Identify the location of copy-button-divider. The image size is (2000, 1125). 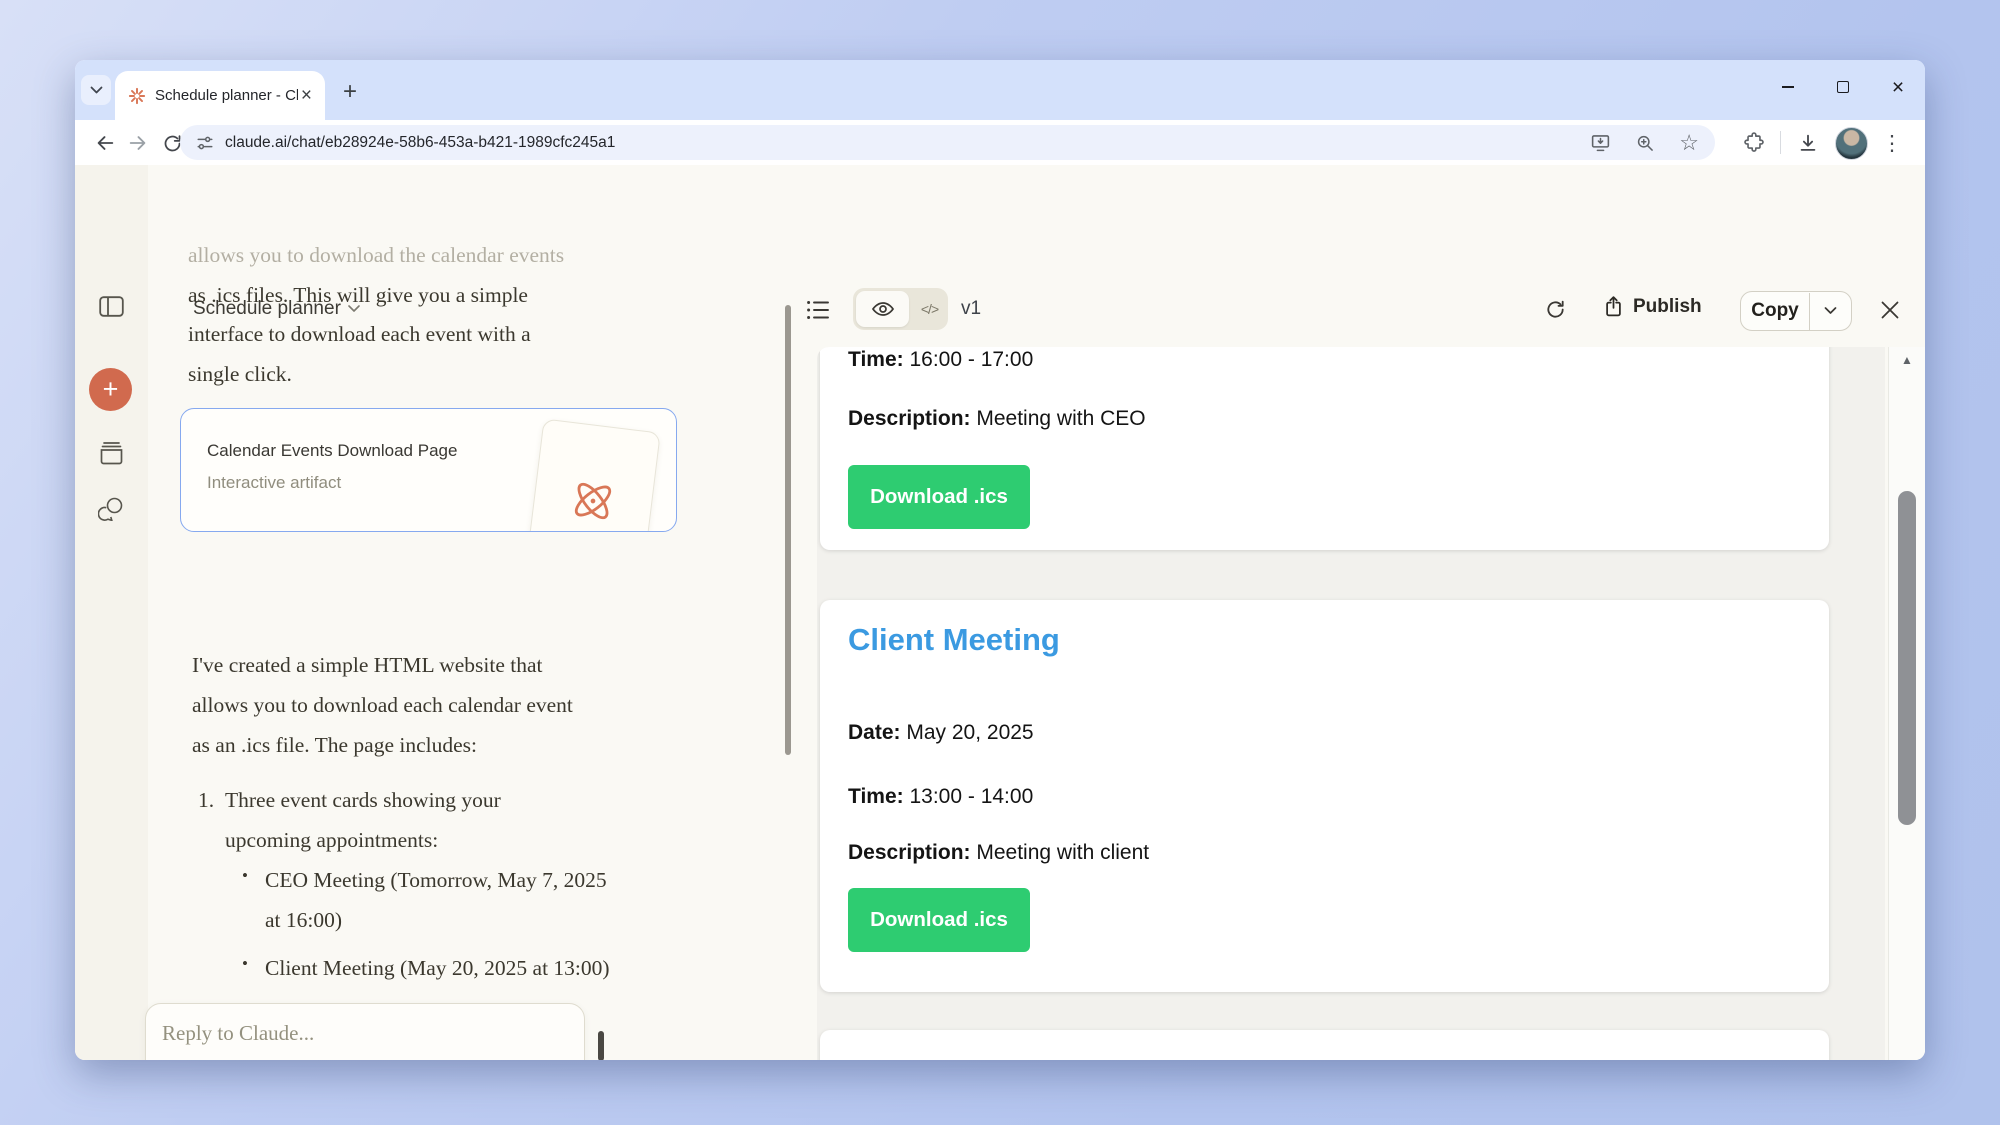
(1809, 311).